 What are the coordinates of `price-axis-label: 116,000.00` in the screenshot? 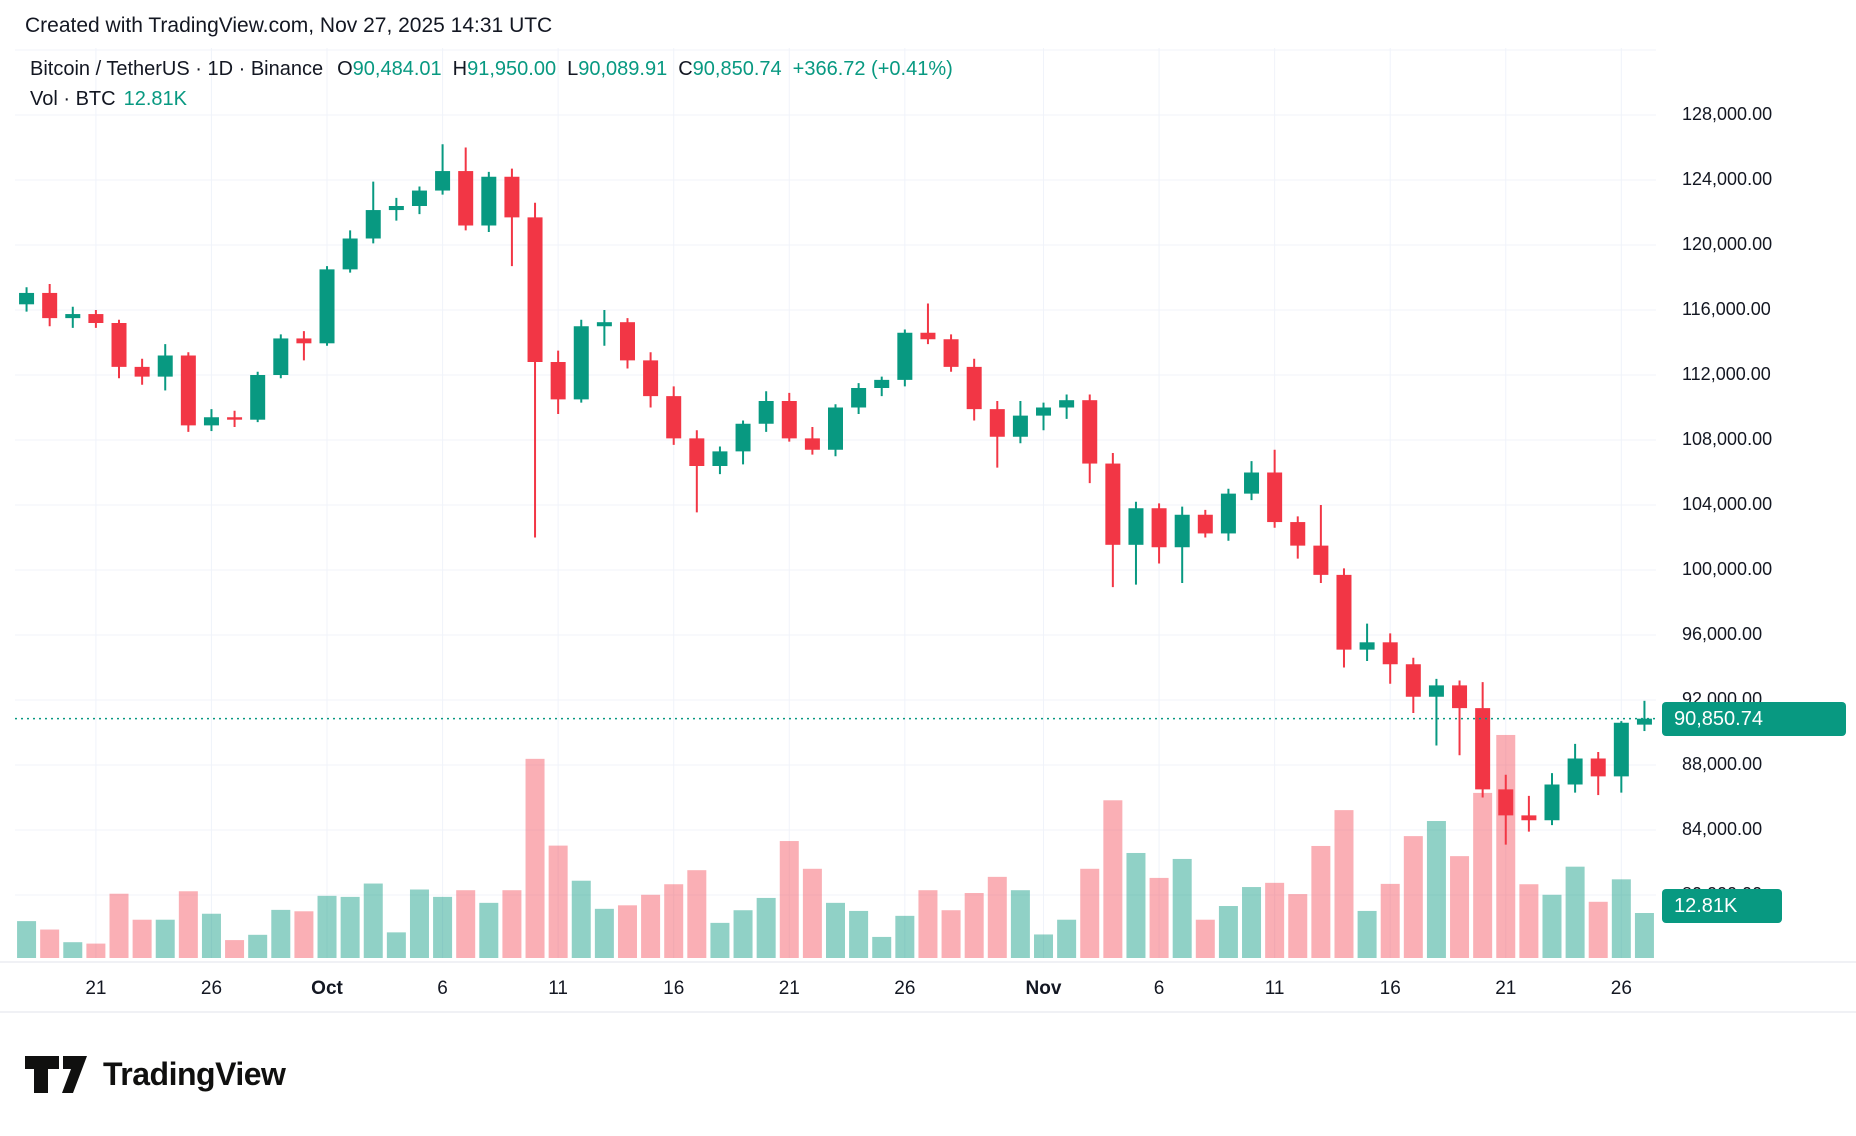 It's located at (1726, 309).